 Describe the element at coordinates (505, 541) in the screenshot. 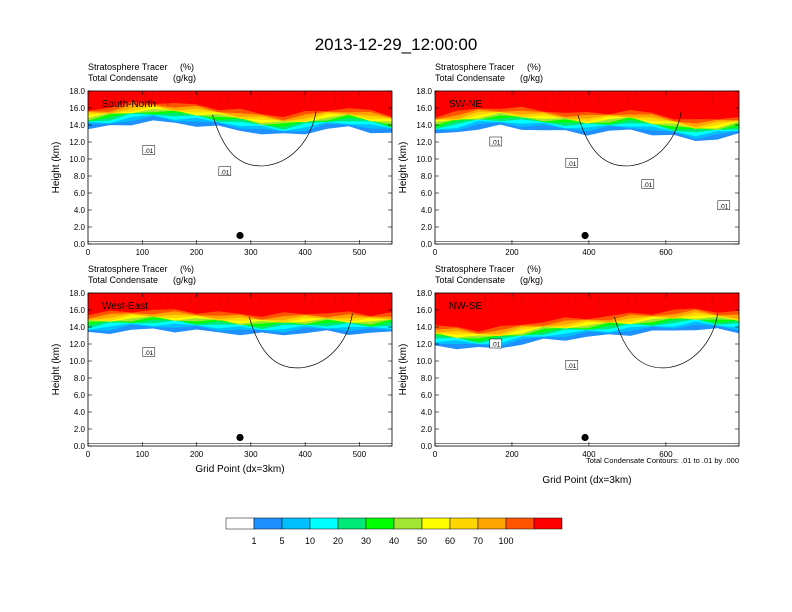

I see `colorbar-label: 100` at that location.